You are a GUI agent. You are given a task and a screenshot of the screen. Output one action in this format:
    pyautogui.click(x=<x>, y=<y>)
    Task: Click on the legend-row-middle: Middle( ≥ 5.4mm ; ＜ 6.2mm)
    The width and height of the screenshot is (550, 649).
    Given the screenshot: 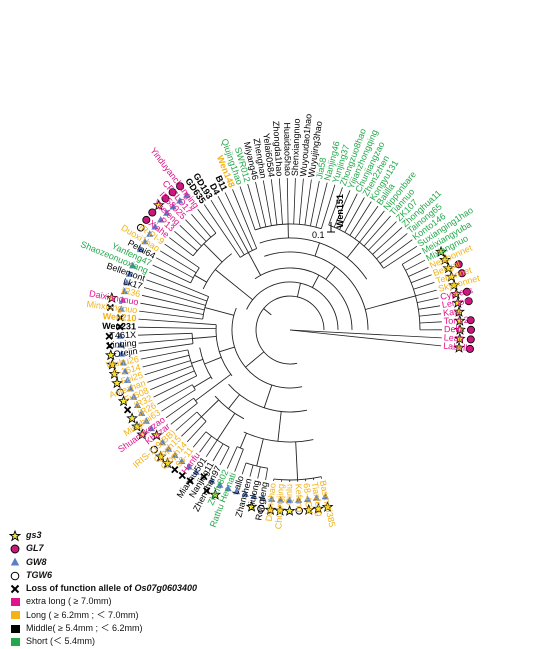 What is the action you would take?
    pyautogui.click(x=128, y=628)
    